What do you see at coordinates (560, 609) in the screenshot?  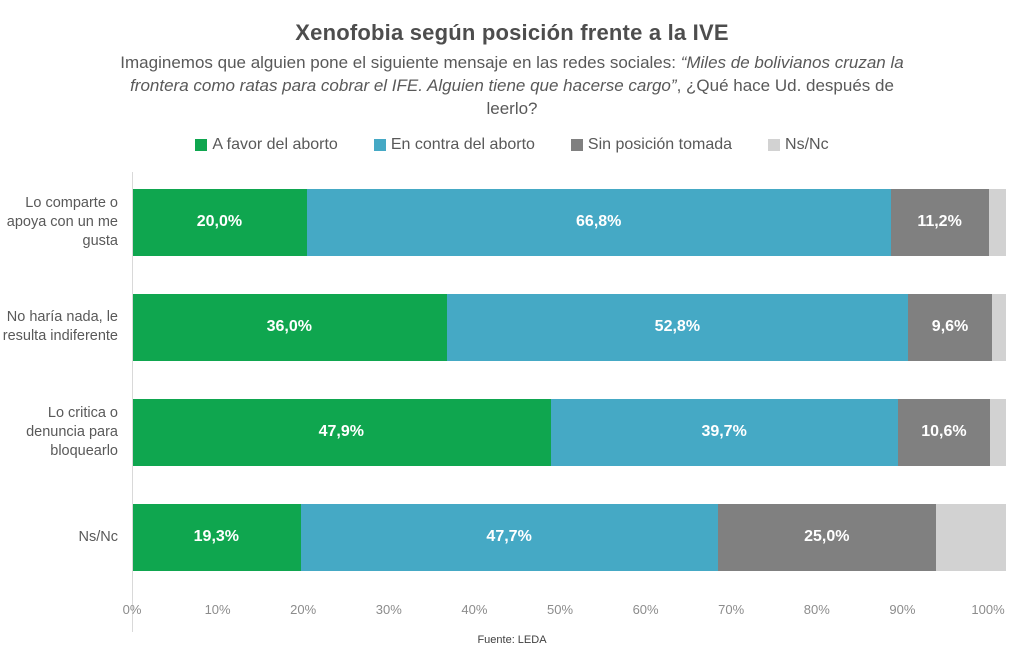 I see `x-tick-label: 50%` at bounding box center [560, 609].